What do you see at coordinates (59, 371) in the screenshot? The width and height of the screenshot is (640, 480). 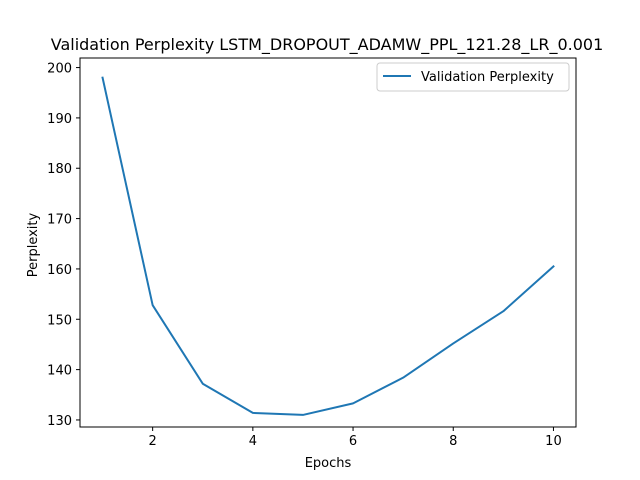 I see `y-tick-label-140: 140` at bounding box center [59, 371].